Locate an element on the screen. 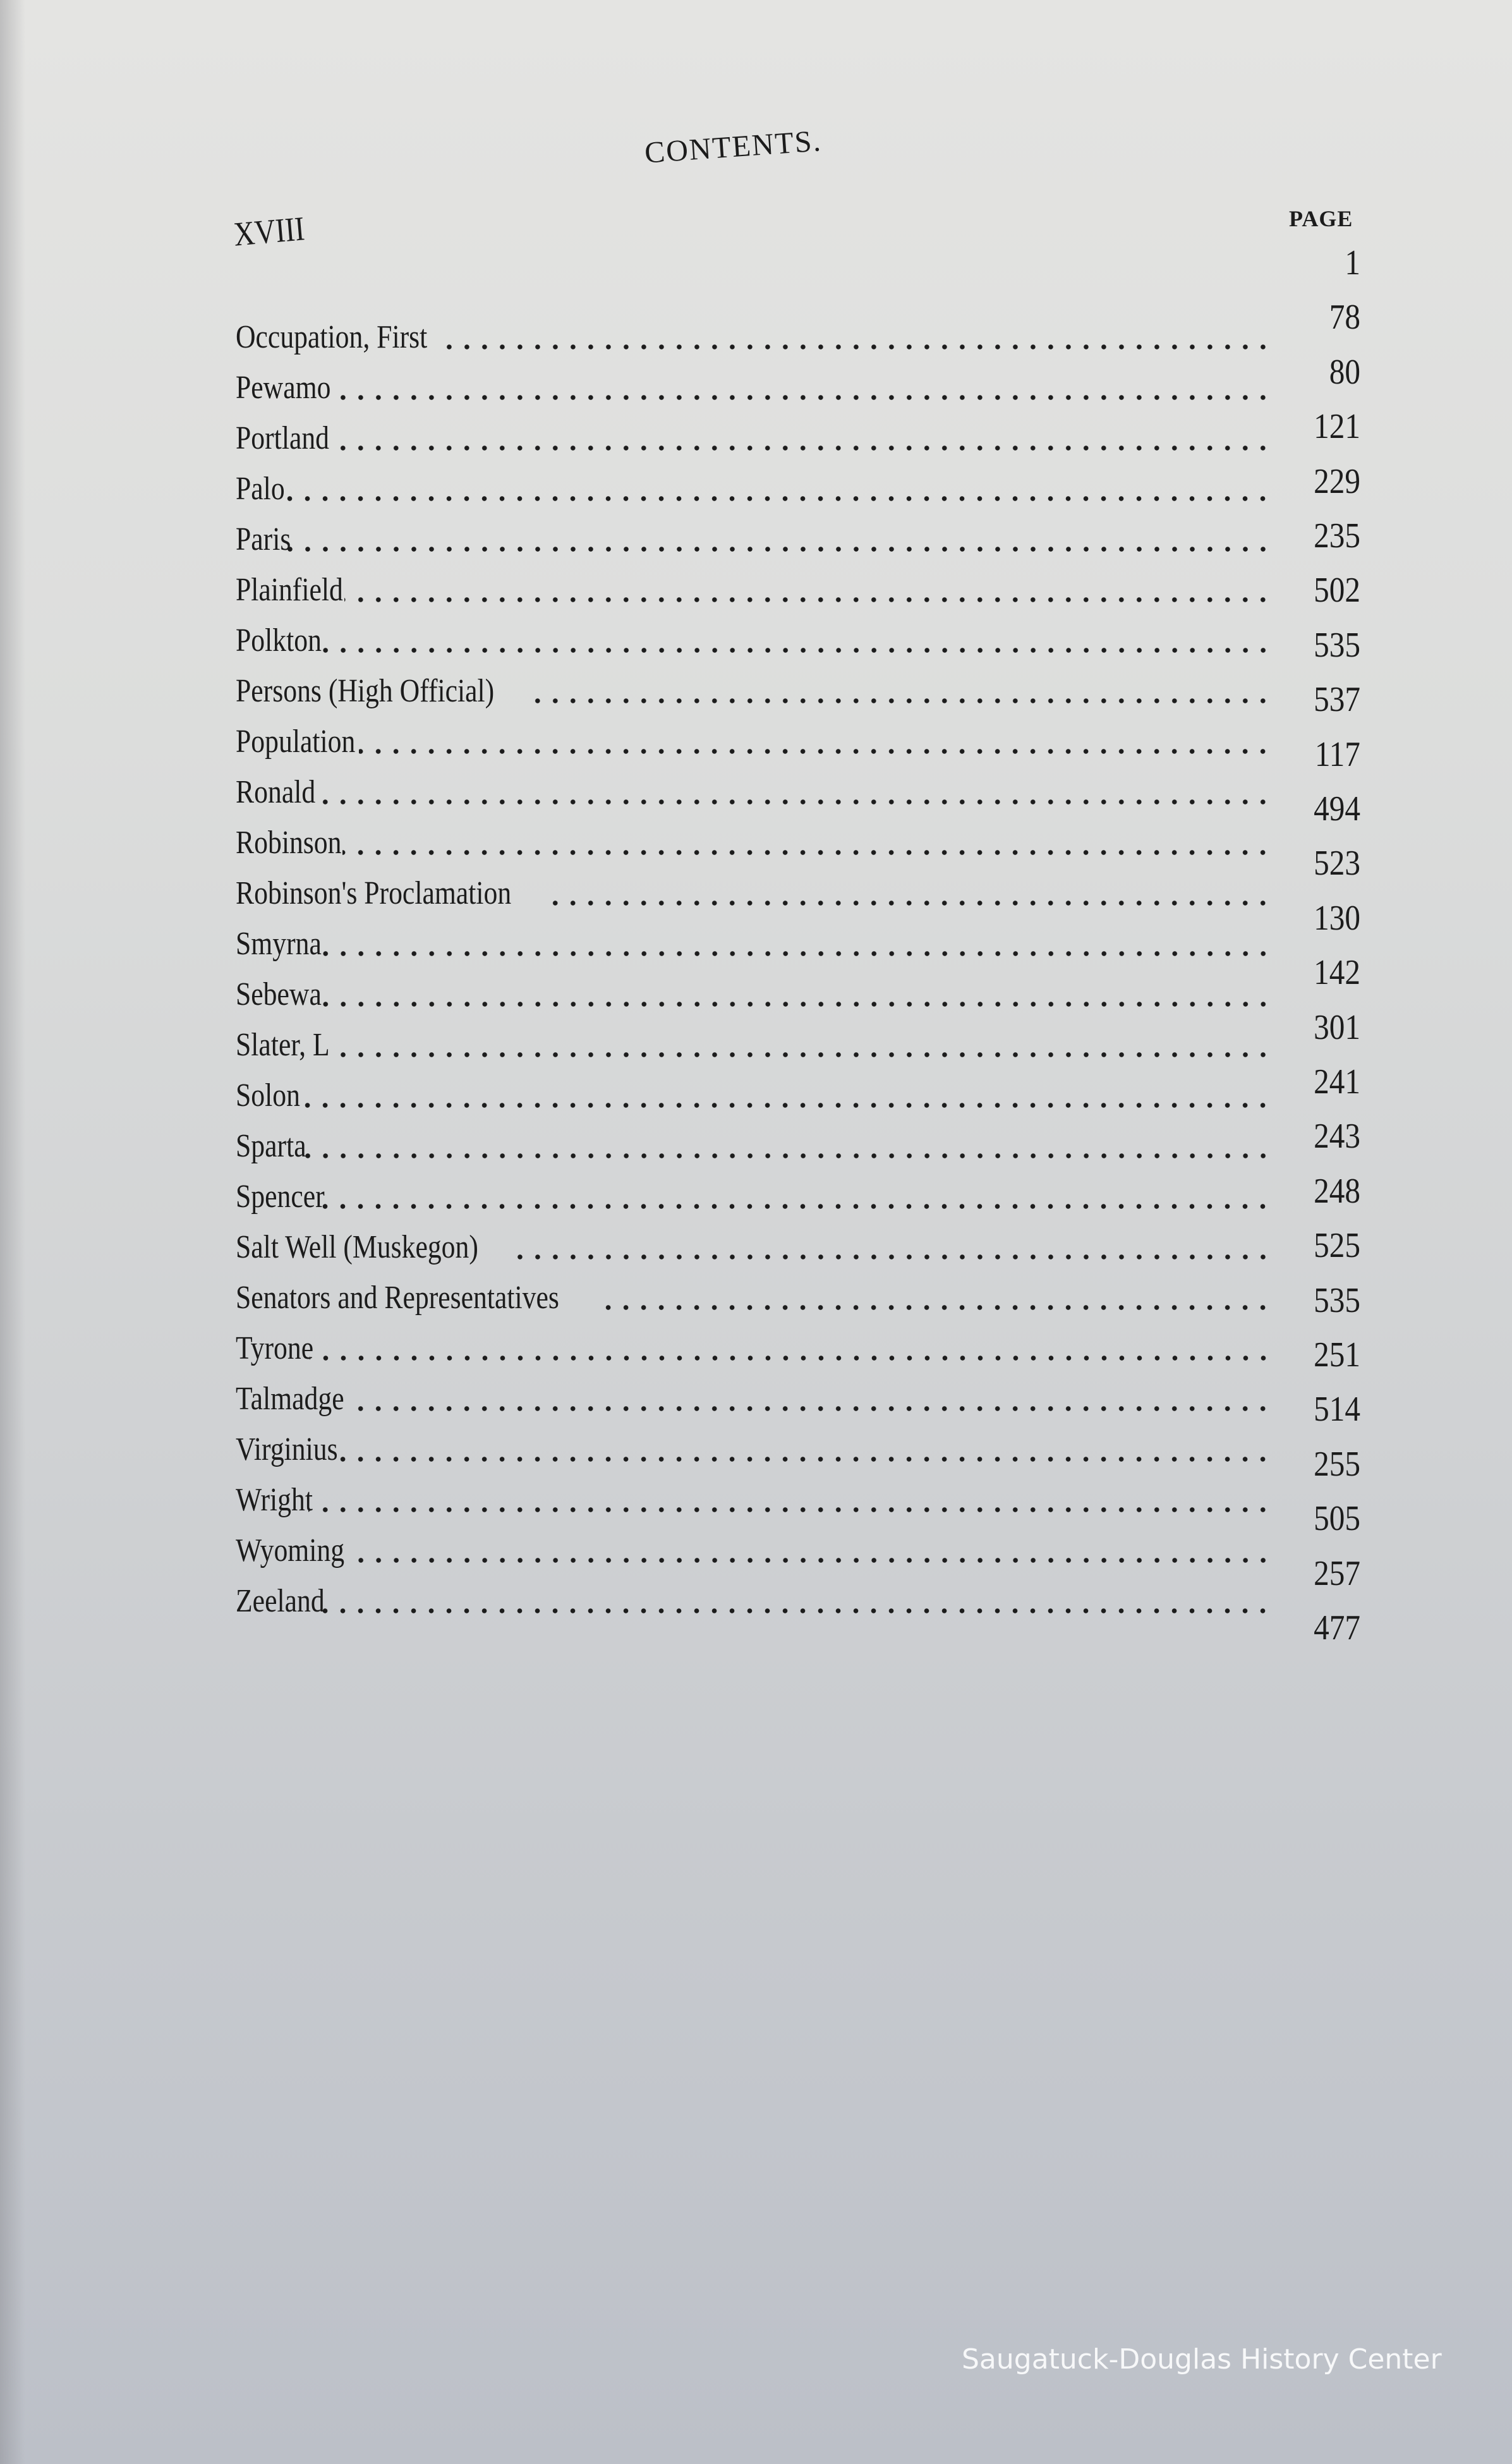  entry-title: Sebewa is located at coordinates (279, 994).